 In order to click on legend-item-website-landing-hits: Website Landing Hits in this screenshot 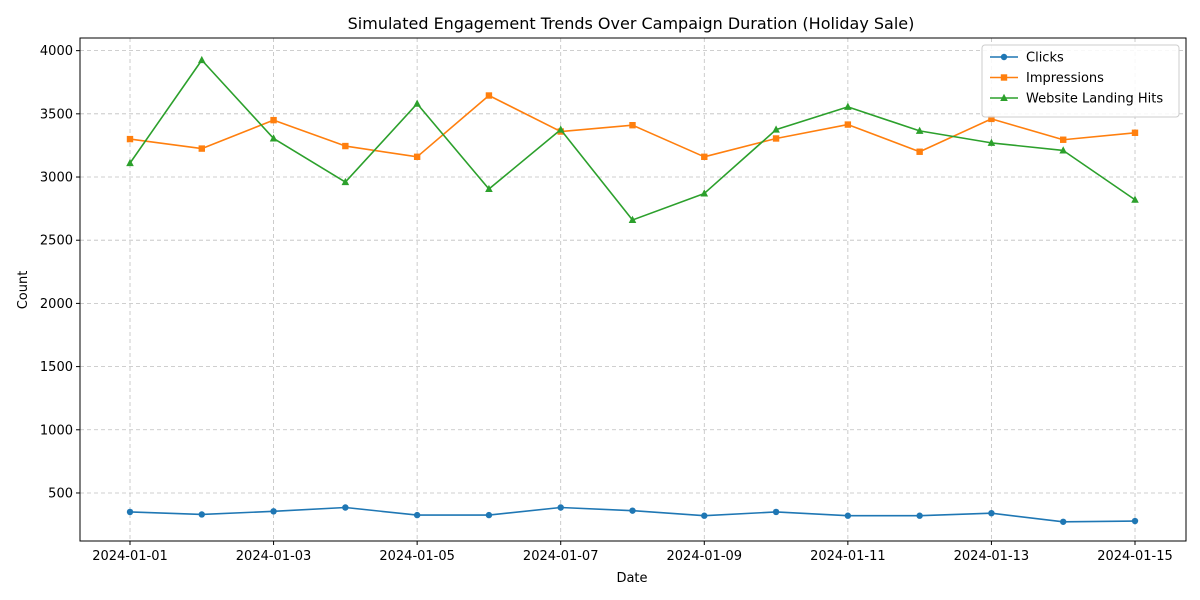, I will do `click(1076, 99)`.